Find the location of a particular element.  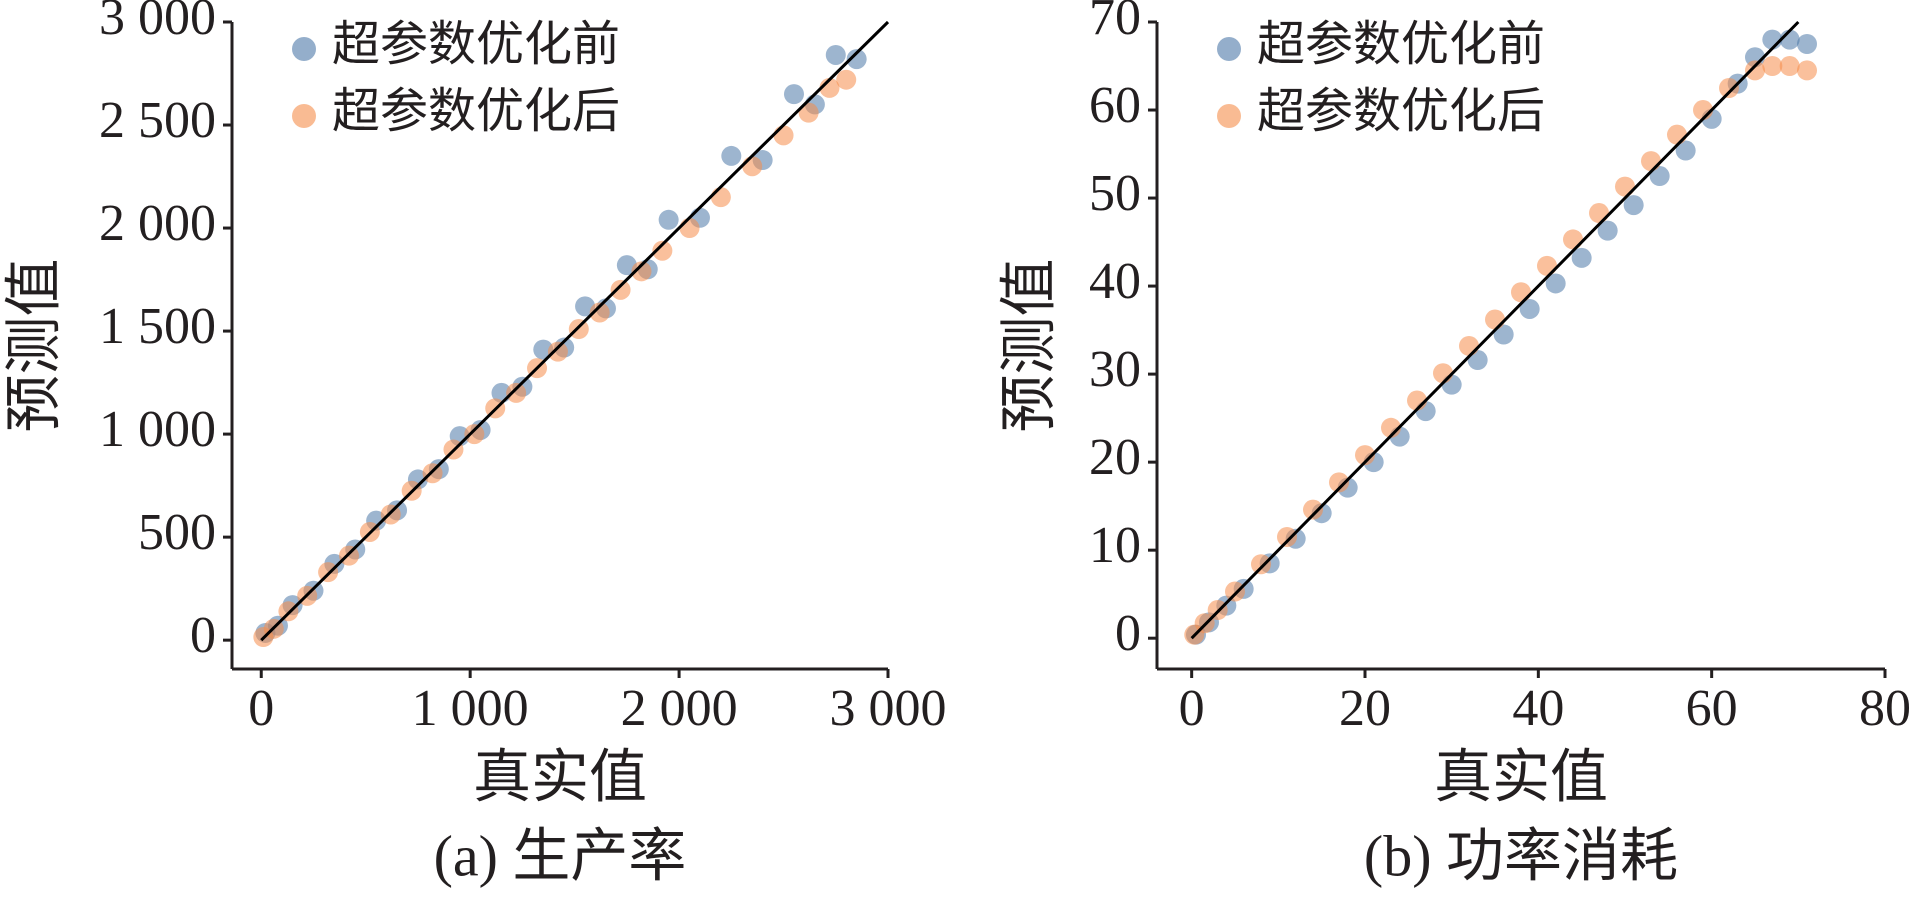

x-tick-label: 40 is located at coordinates (1538, 708).